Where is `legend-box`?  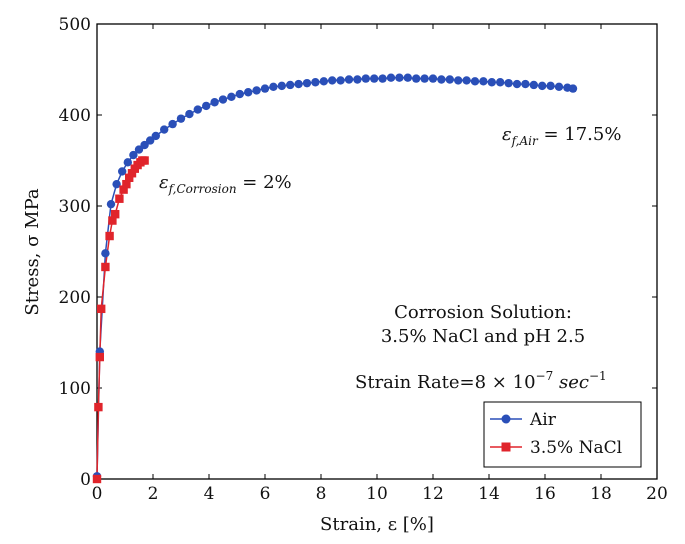 legend-box is located at coordinates (562, 434).